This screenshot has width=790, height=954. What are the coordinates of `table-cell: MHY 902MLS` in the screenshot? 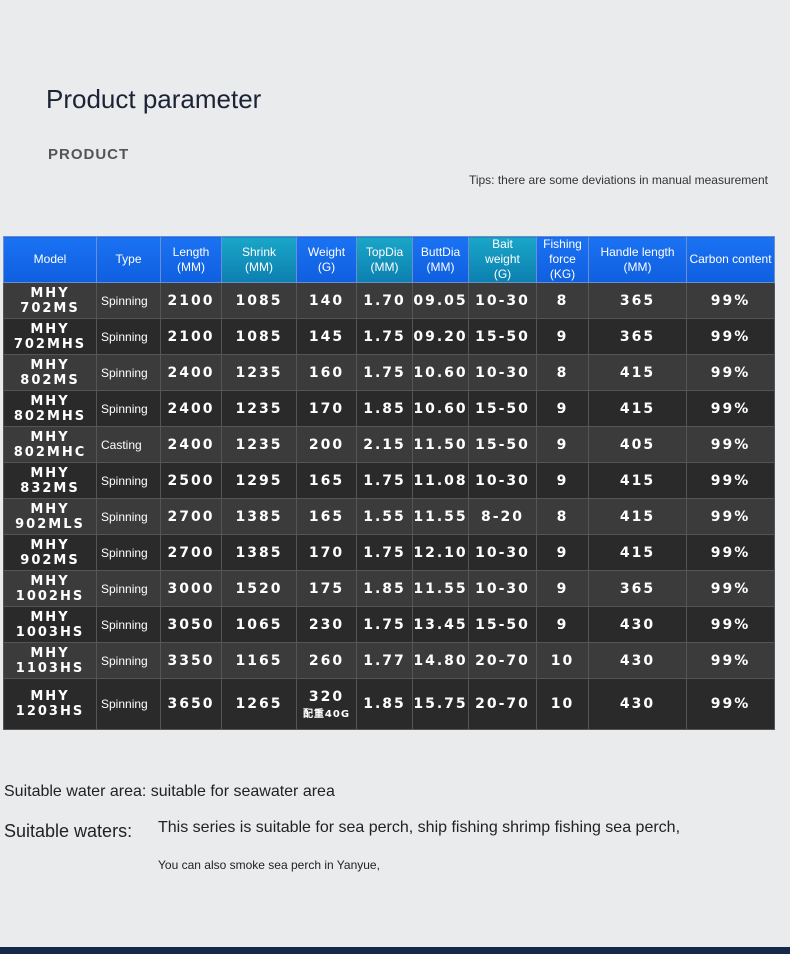 It's located at (50, 516).